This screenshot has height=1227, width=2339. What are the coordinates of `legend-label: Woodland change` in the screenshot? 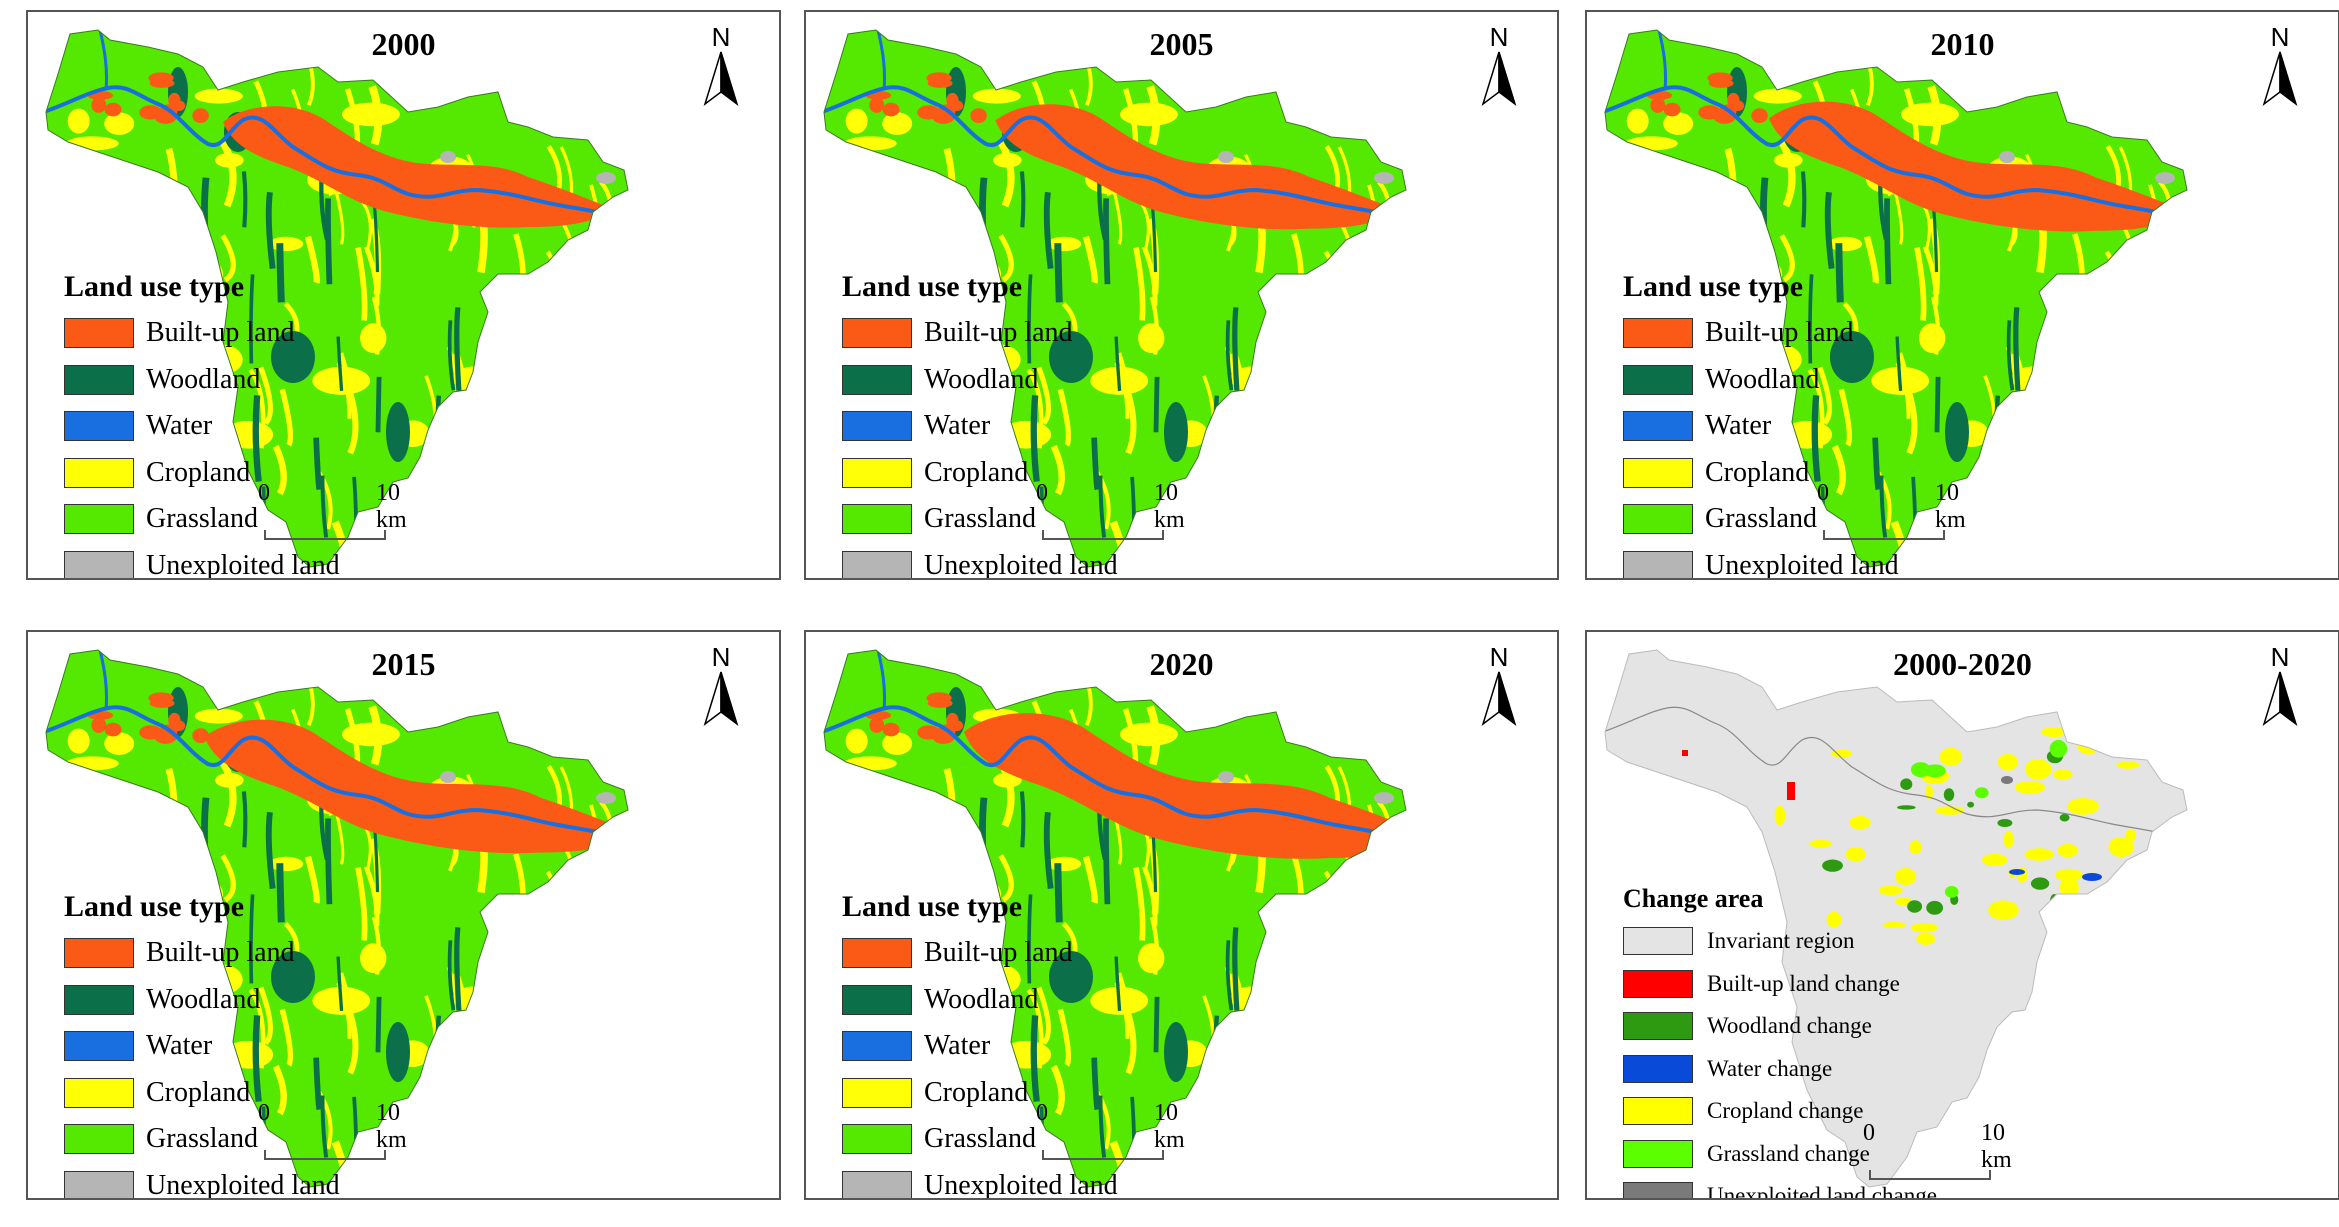 It's located at (1789, 1026).